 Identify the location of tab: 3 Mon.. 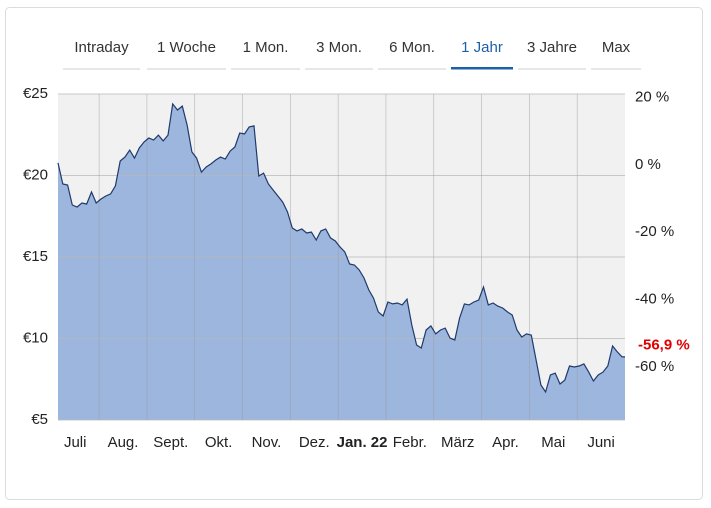
(339, 54).